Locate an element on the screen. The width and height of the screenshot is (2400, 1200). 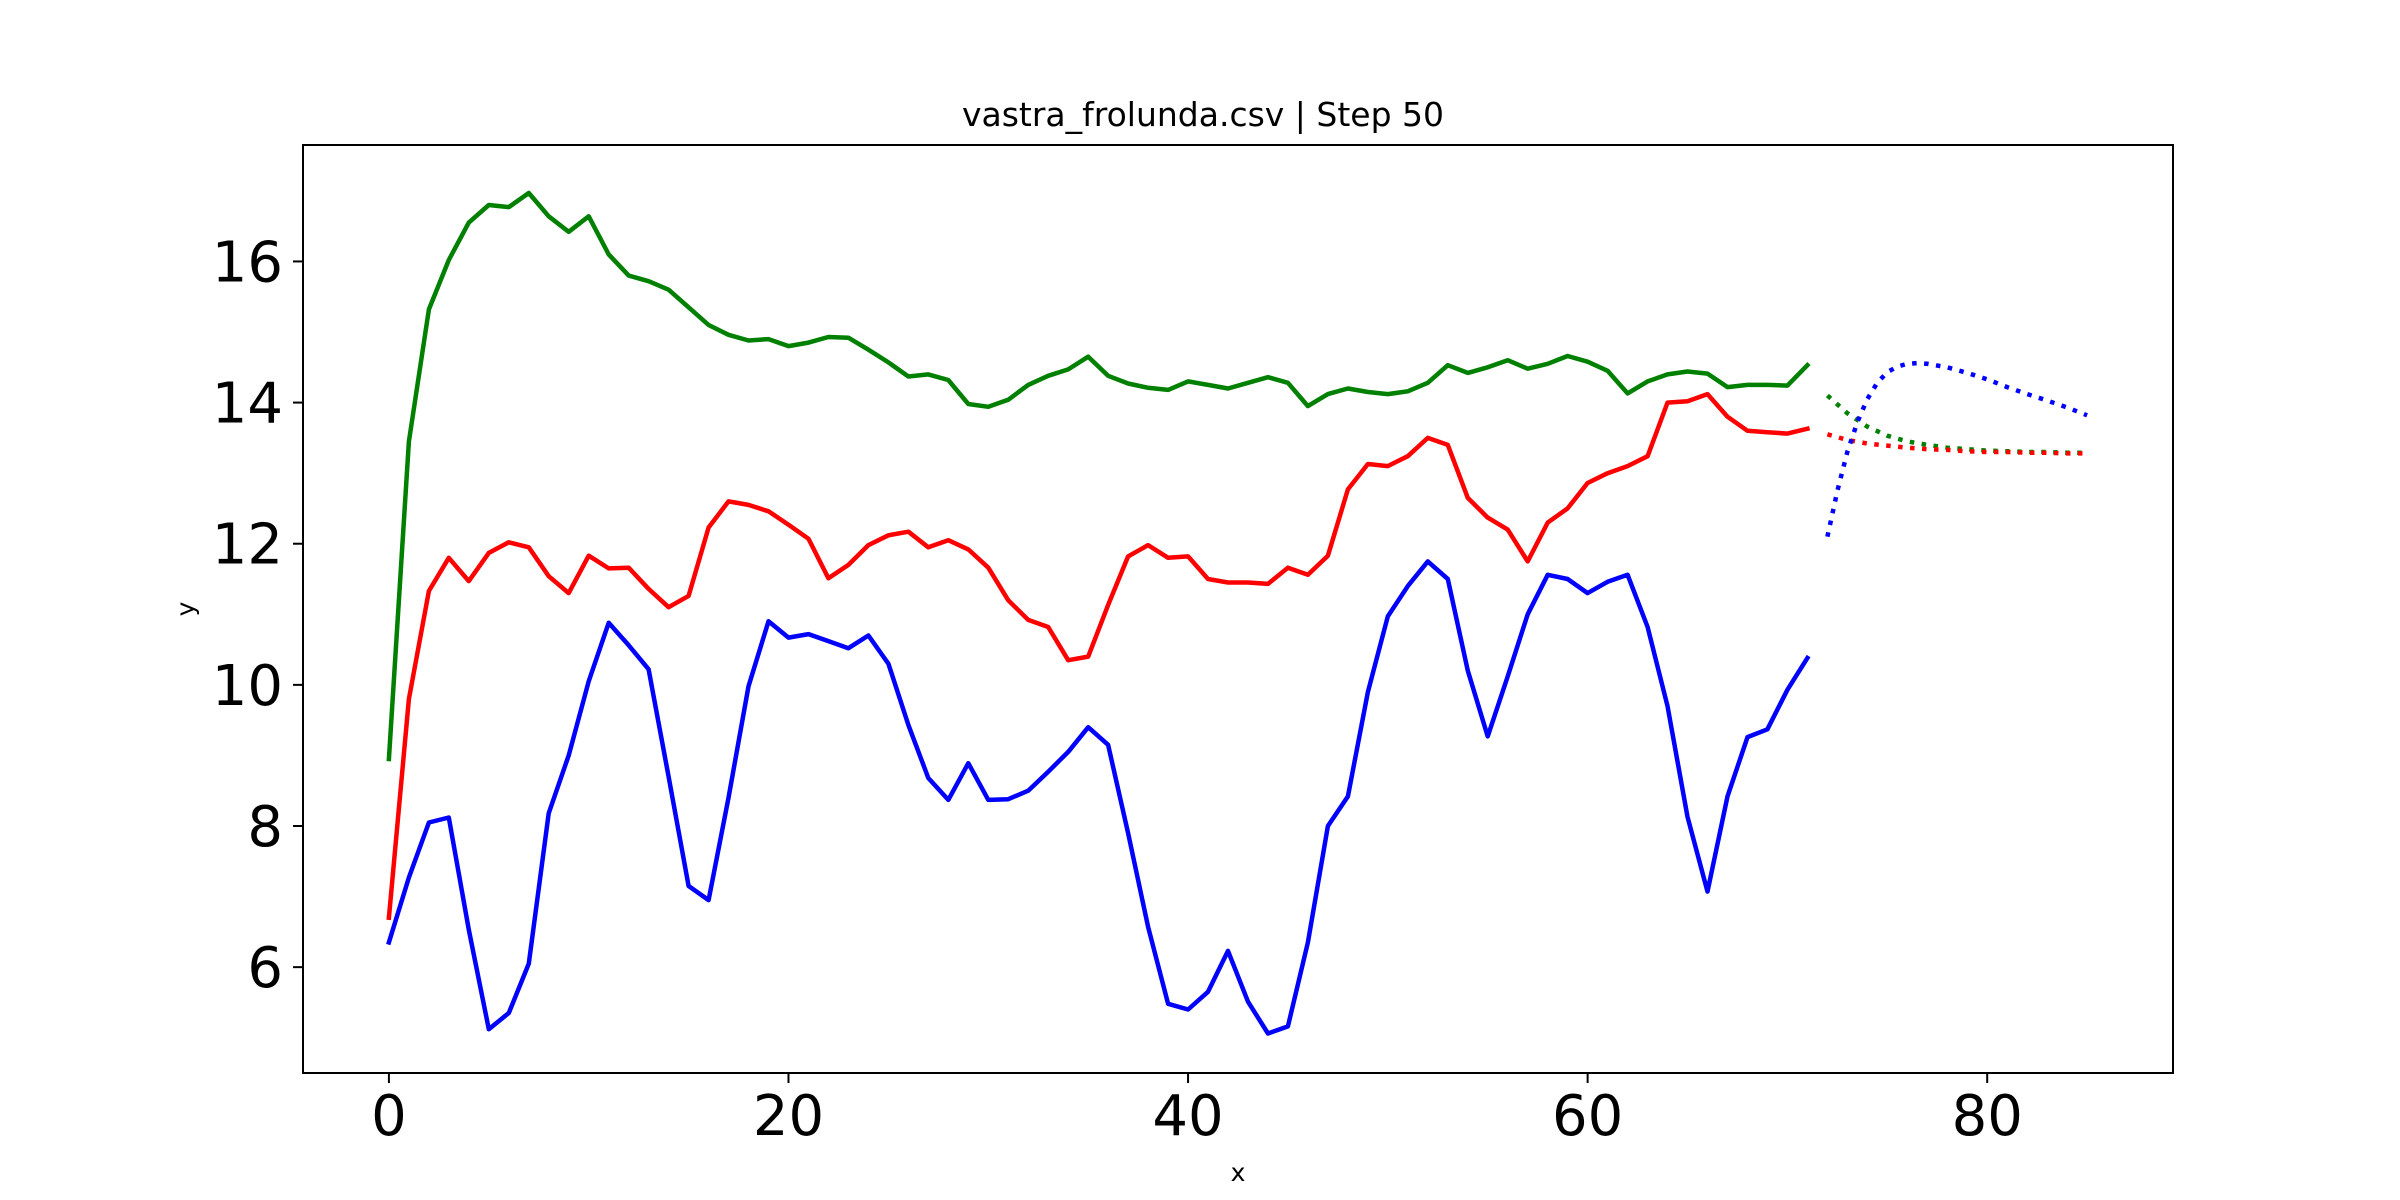
y-tick-label: 16 is located at coordinates (247, 262).